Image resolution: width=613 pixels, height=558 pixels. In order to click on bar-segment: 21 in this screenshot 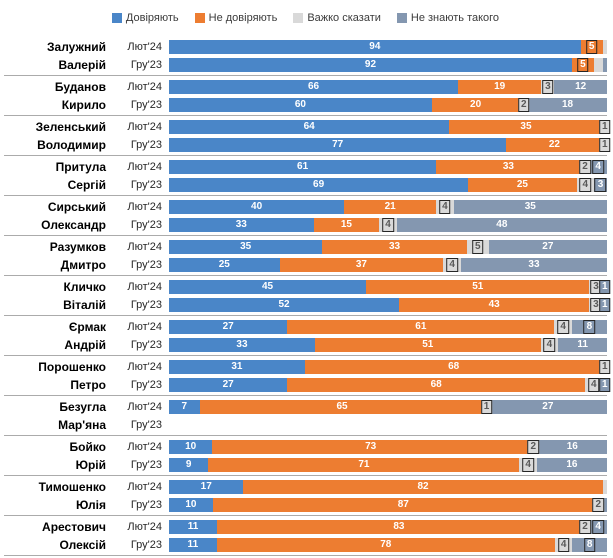, I will do `click(390, 207)`.